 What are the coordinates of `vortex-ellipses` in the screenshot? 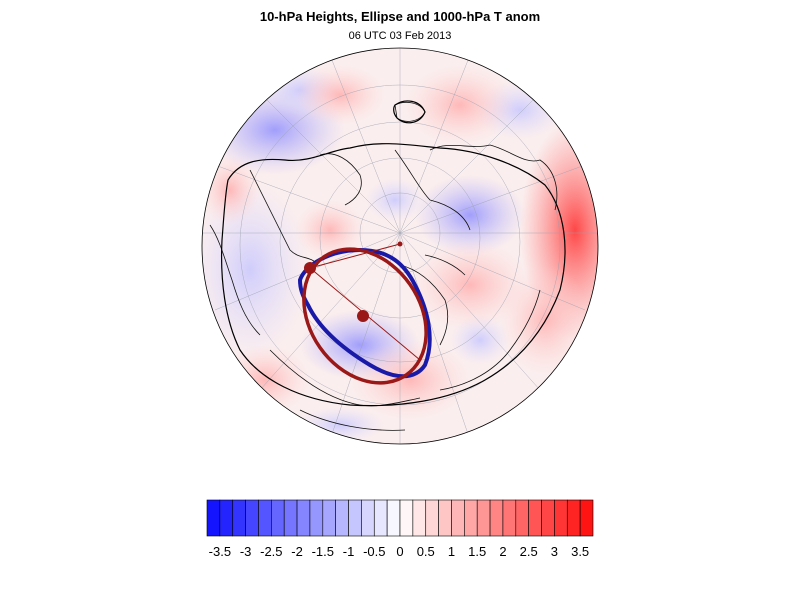 It's located at (364, 313).